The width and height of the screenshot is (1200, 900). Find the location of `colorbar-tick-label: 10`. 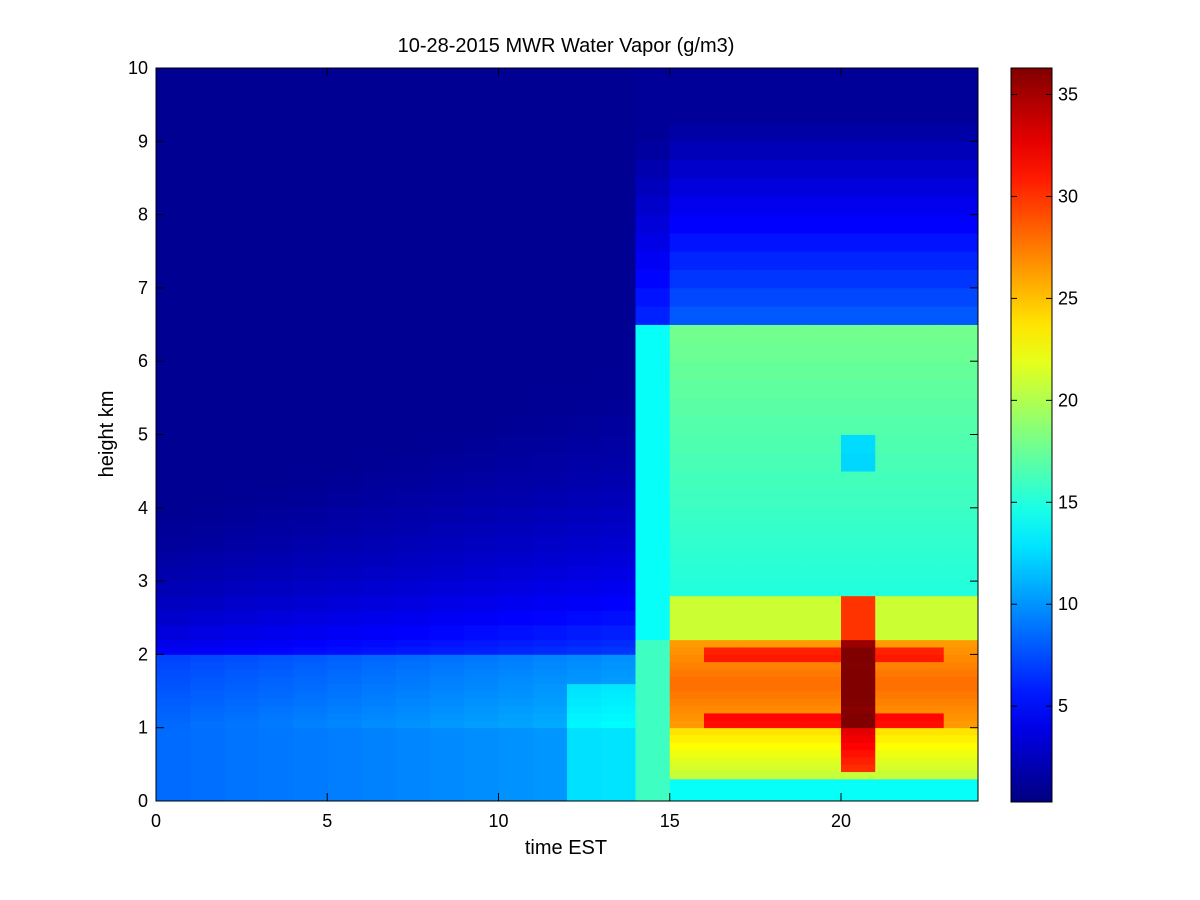

colorbar-tick-label: 10 is located at coordinates (1068, 604).